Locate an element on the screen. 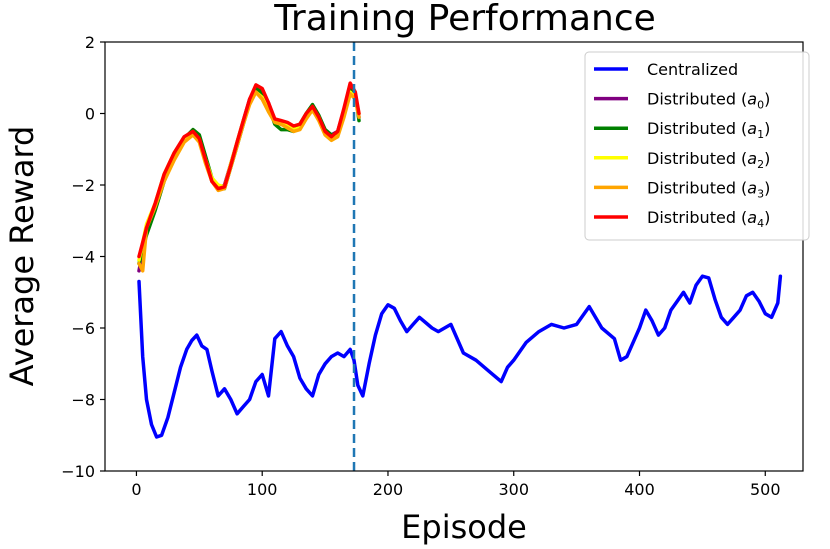  chart-title: Training Performance is located at coordinates (464, 19).